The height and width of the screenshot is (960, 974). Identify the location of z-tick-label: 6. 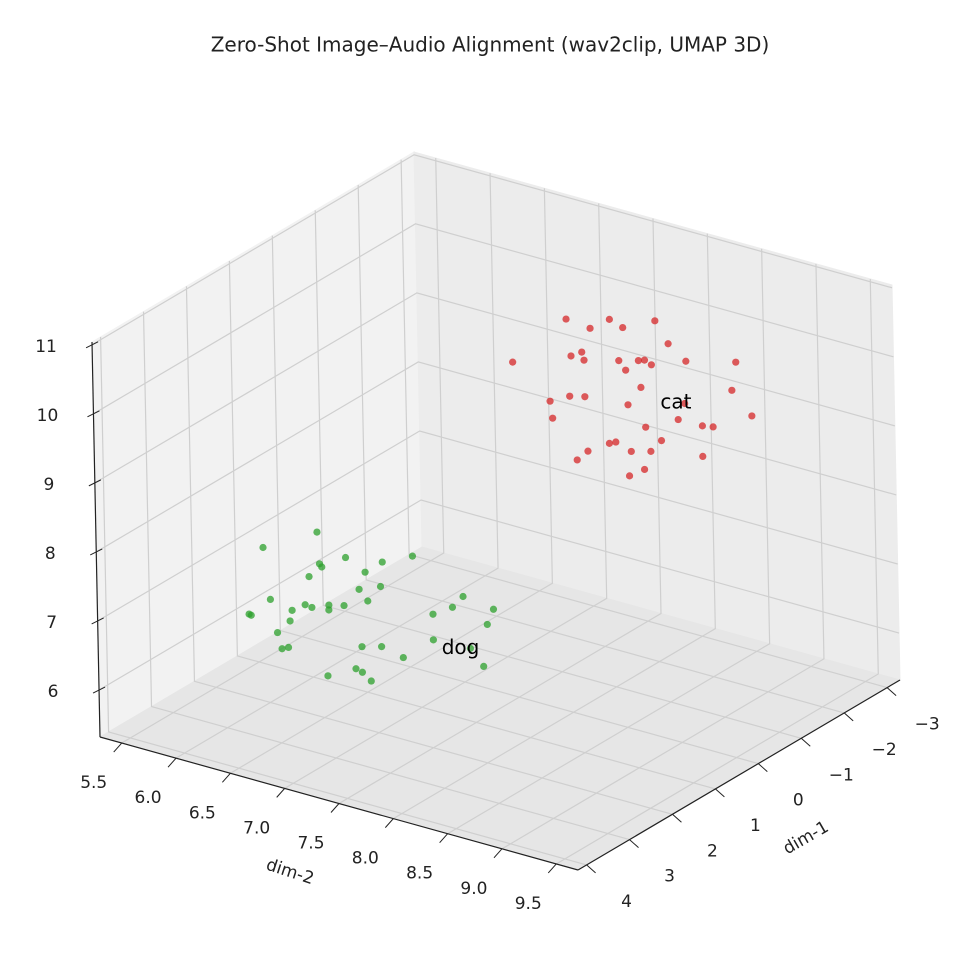
(53, 692).